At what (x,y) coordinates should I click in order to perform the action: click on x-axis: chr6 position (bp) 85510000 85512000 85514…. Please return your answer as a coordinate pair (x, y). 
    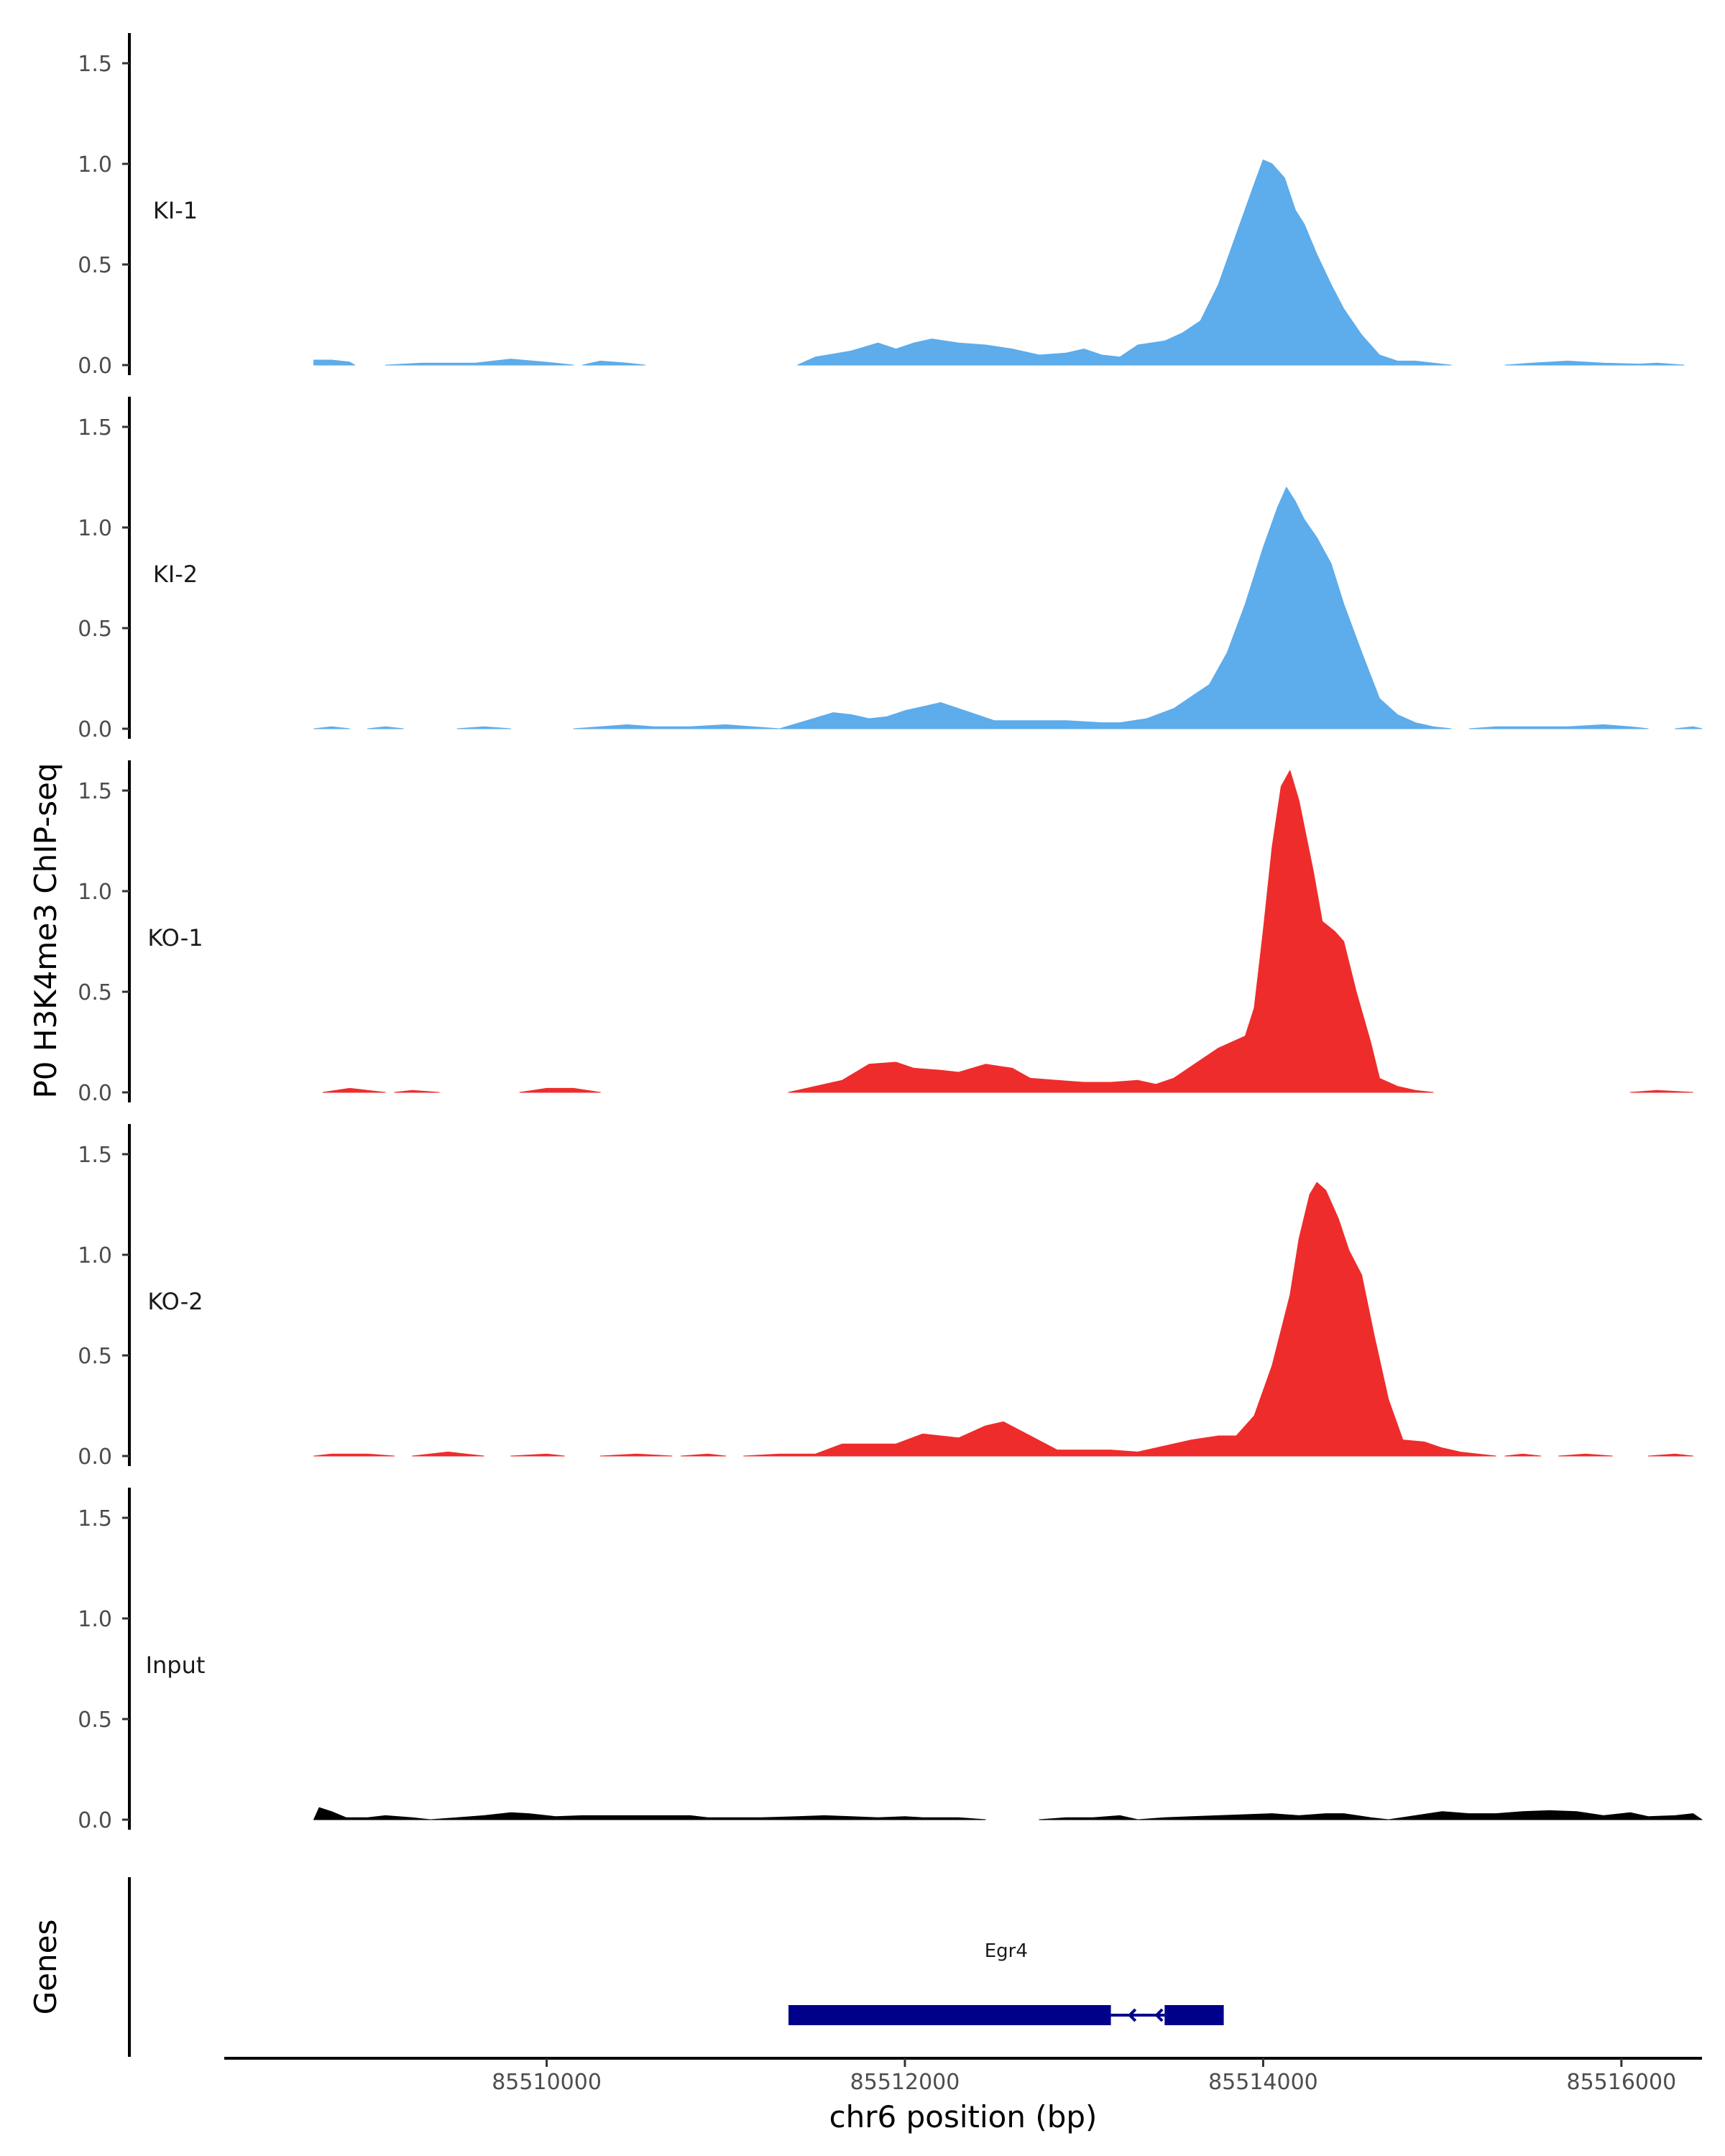
    Looking at the image, I should click on (963, 2095).